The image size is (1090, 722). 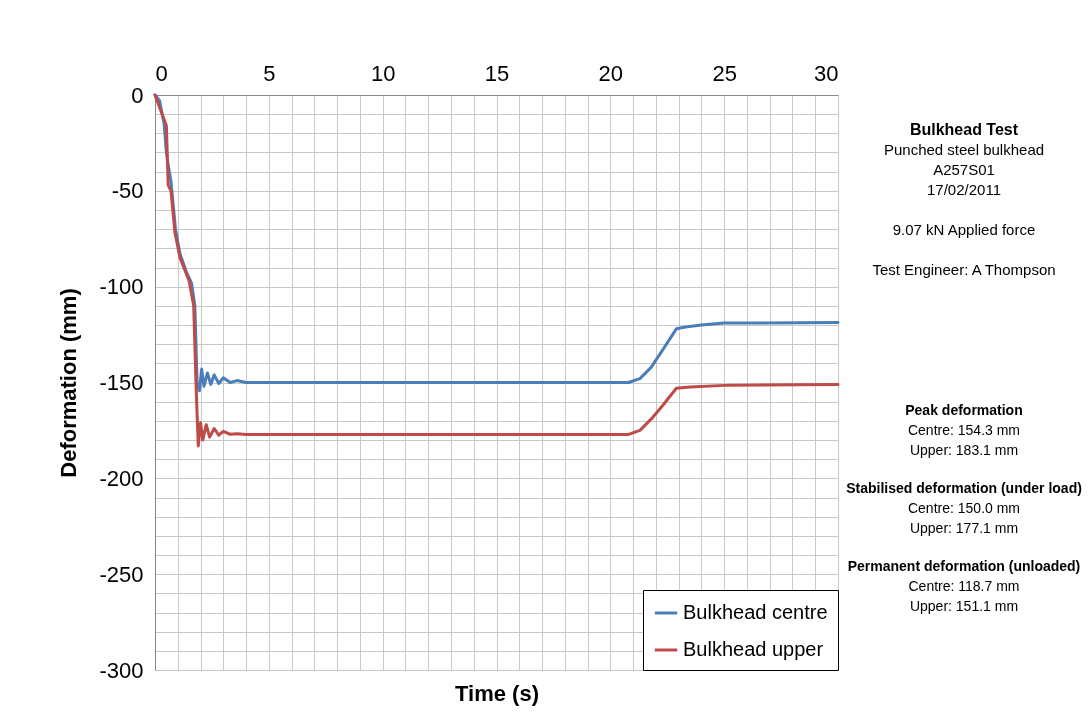 I want to click on text: 17/02/2011, so click(x=964, y=190).